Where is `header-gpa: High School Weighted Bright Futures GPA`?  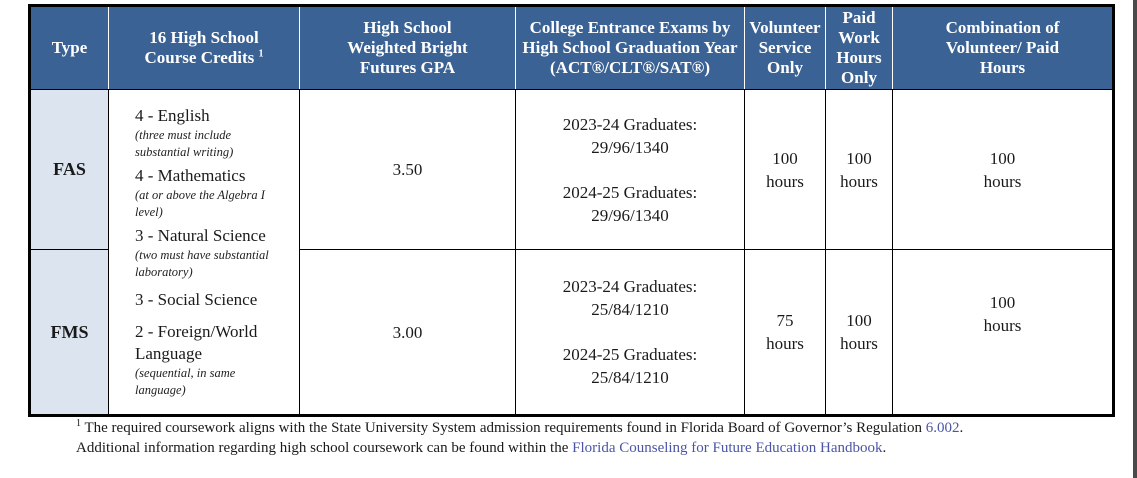
header-gpa: High School Weighted Bright Futures GPA is located at coordinates (407, 47).